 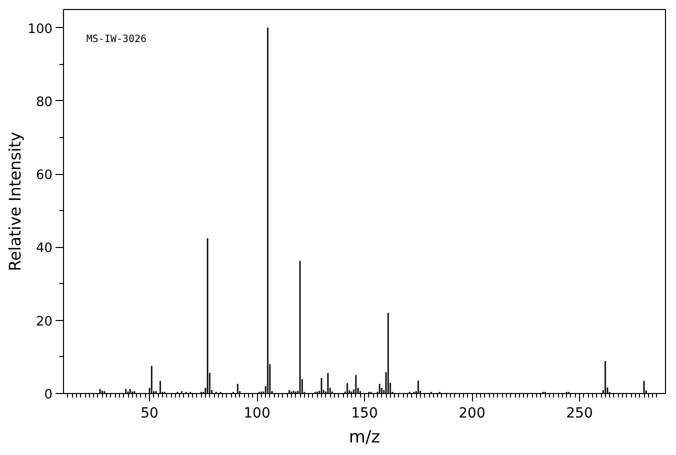 I want to click on y-tick-label: 40, so click(x=44, y=248).